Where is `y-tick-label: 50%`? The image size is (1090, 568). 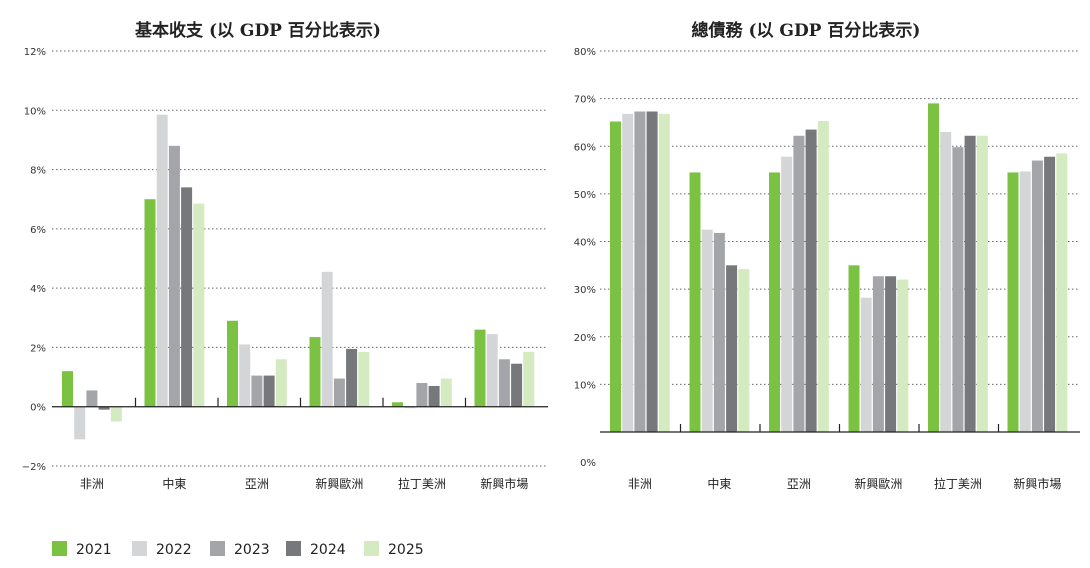
y-tick-label: 50% is located at coordinates (585, 195).